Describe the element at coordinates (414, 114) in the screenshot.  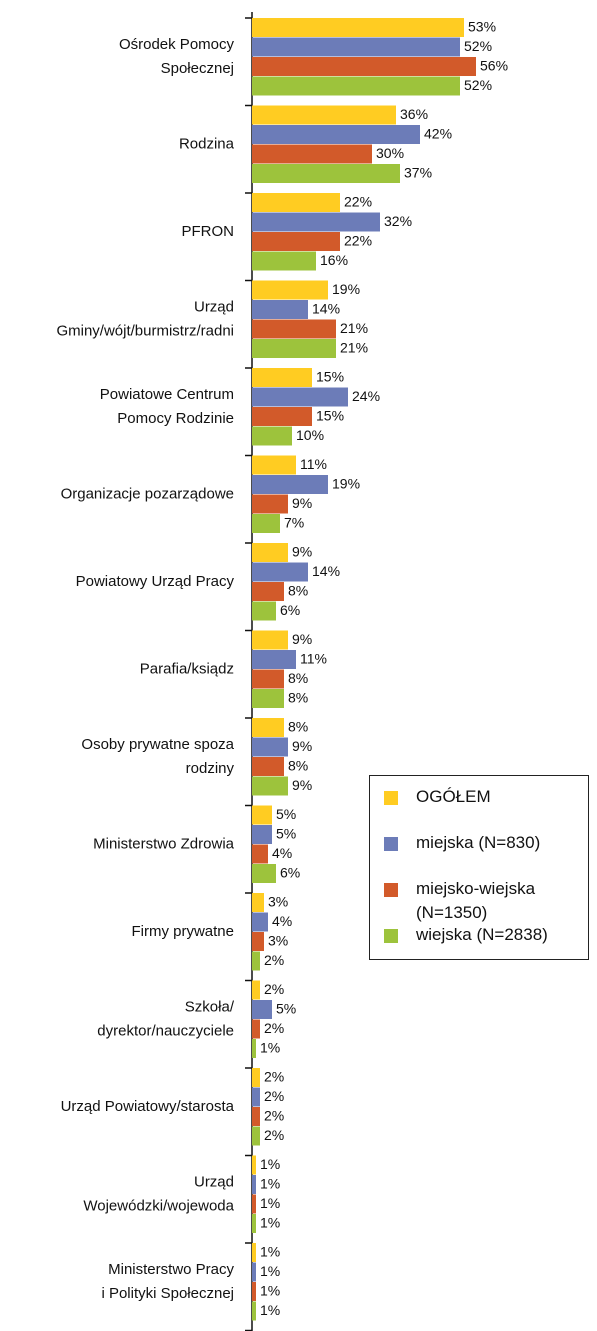
I see `value-label: 36%` at that location.